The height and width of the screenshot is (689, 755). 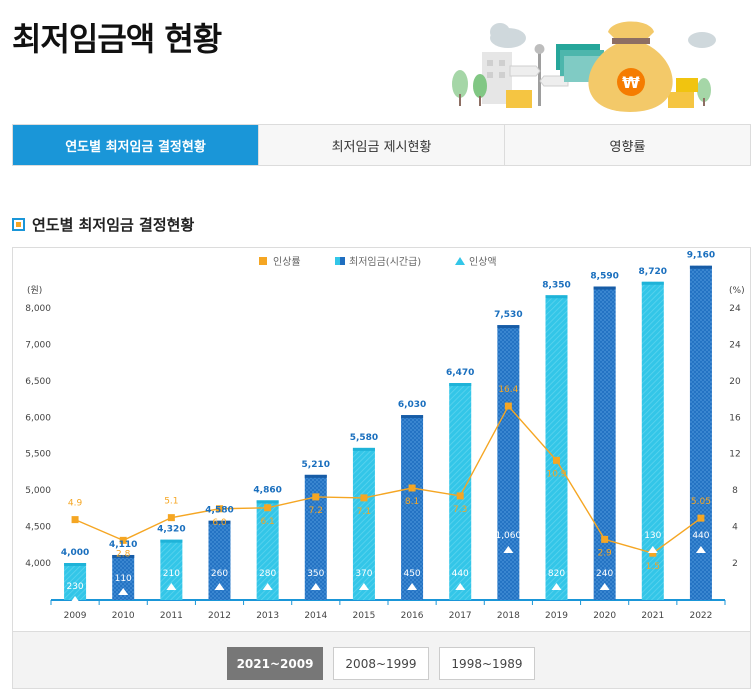 What do you see at coordinates (316, 511) in the screenshot?
I see `rate-value-label: 7.2` at bounding box center [316, 511].